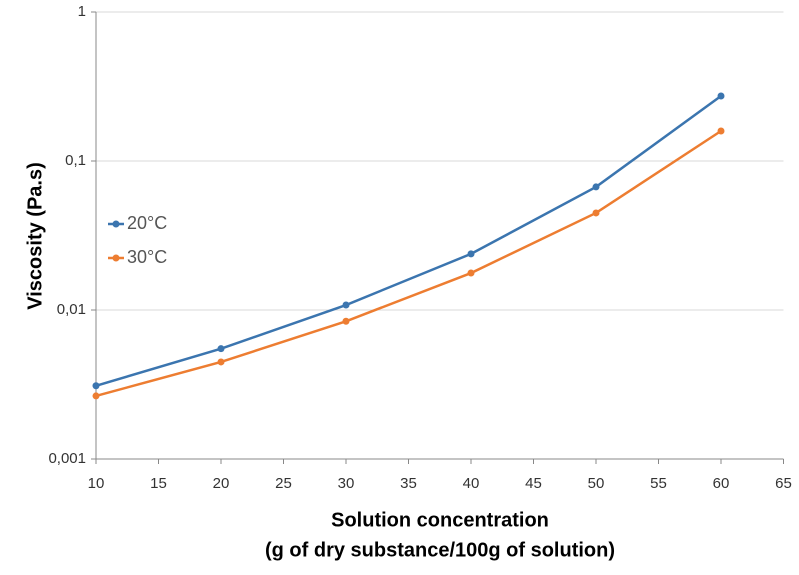 The height and width of the screenshot is (575, 799). I want to click on legend-label: 30°C, so click(147, 257).